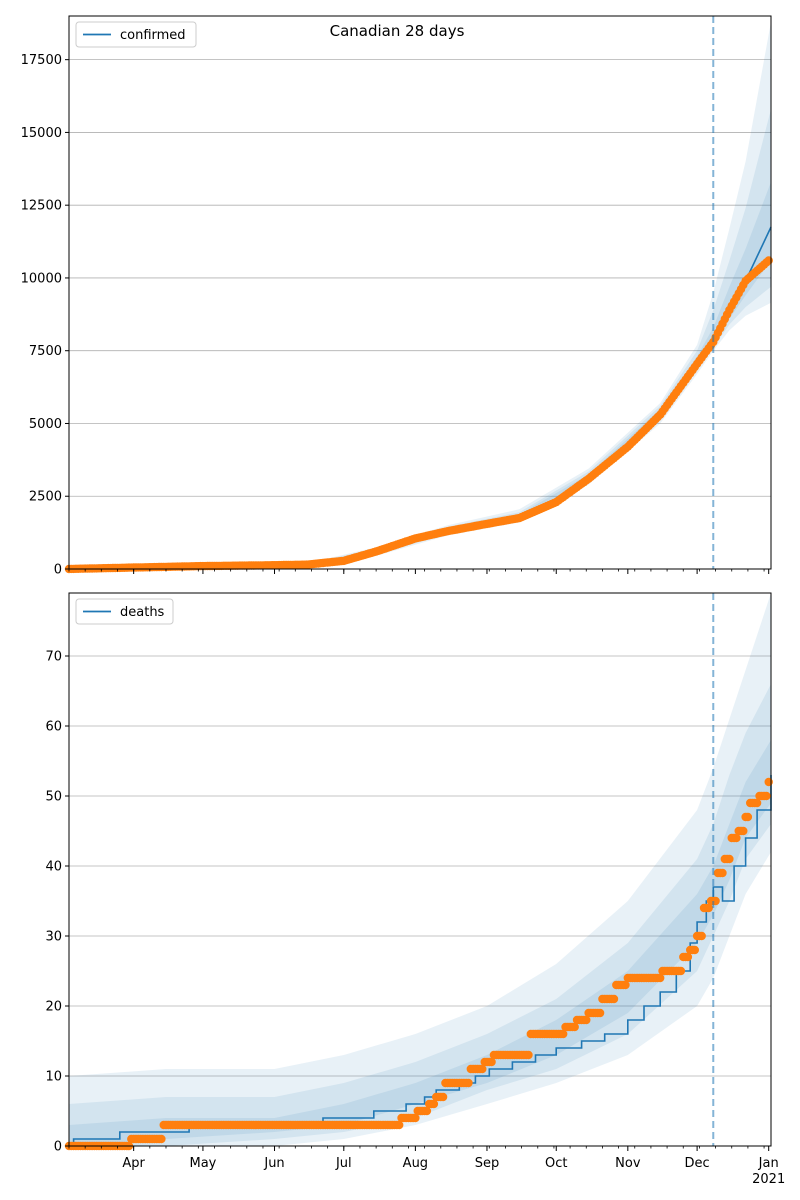 The width and height of the screenshot is (800, 1200). Describe the element at coordinates (142, 612) in the screenshot. I see `legend-label: deaths` at that location.